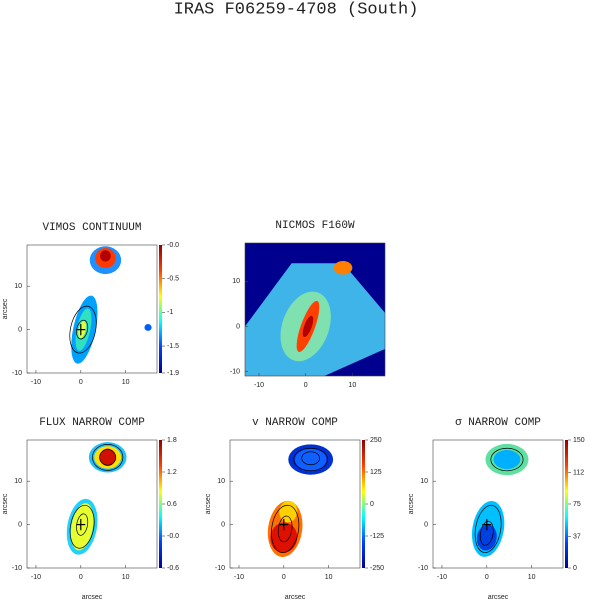 The image size is (600, 600). I want to click on colorbar-label: 250, so click(376, 440).